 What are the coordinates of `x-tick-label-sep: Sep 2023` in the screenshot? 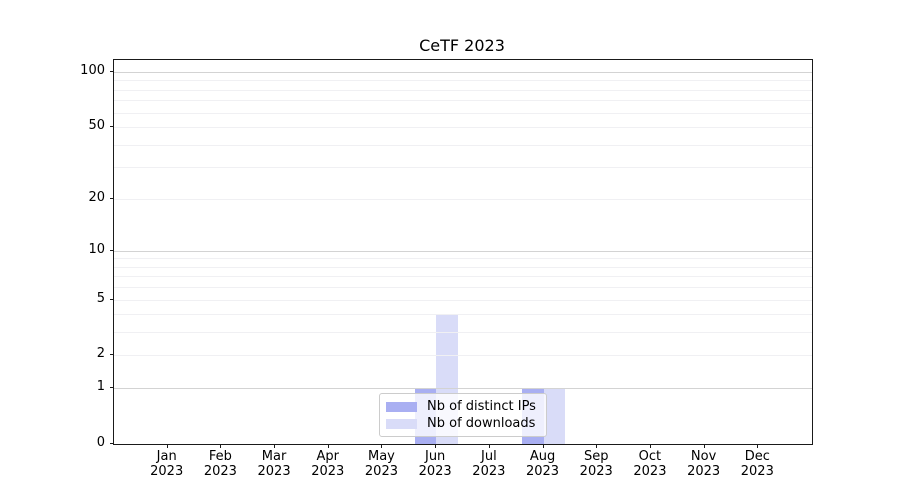 It's located at (596, 464).